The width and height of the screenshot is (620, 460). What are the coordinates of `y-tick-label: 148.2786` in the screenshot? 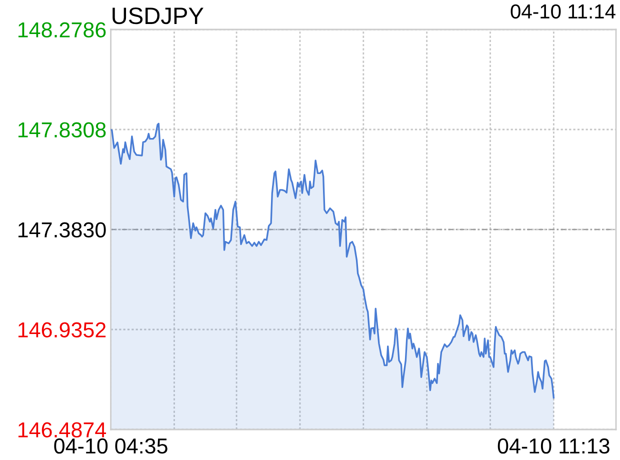 It's located at (62, 30).